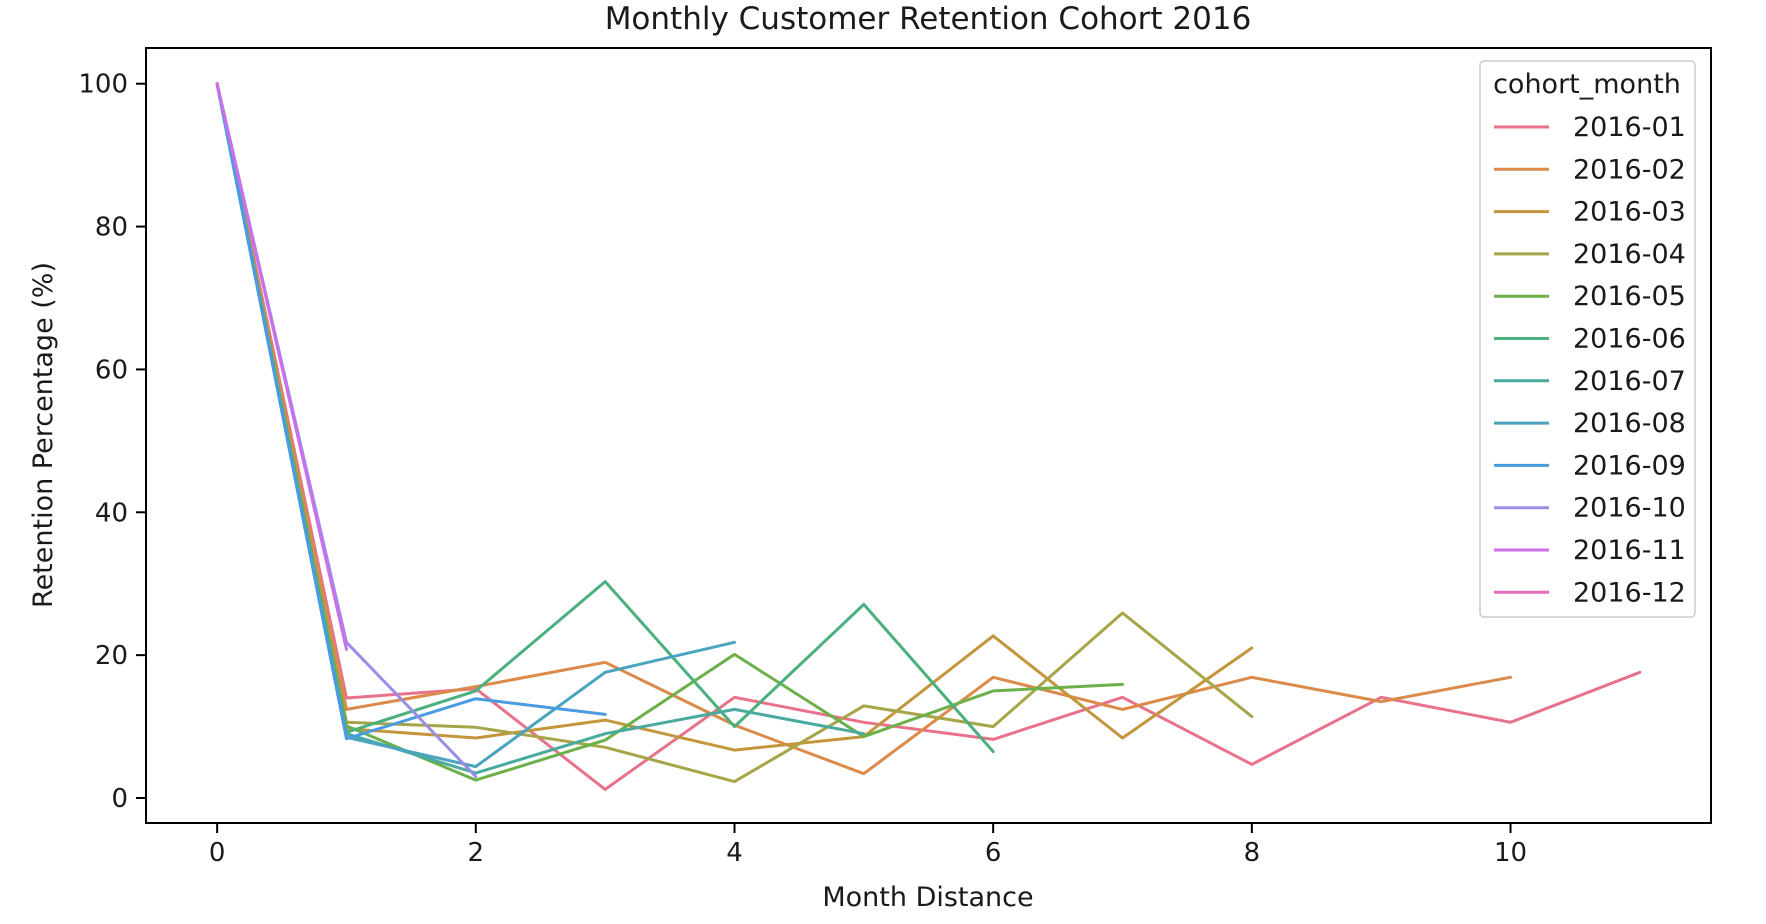 This screenshot has height=924, width=1766. Describe the element at coordinates (1629, 381) in the screenshot. I see `legend-label: 2016-07` at that location.